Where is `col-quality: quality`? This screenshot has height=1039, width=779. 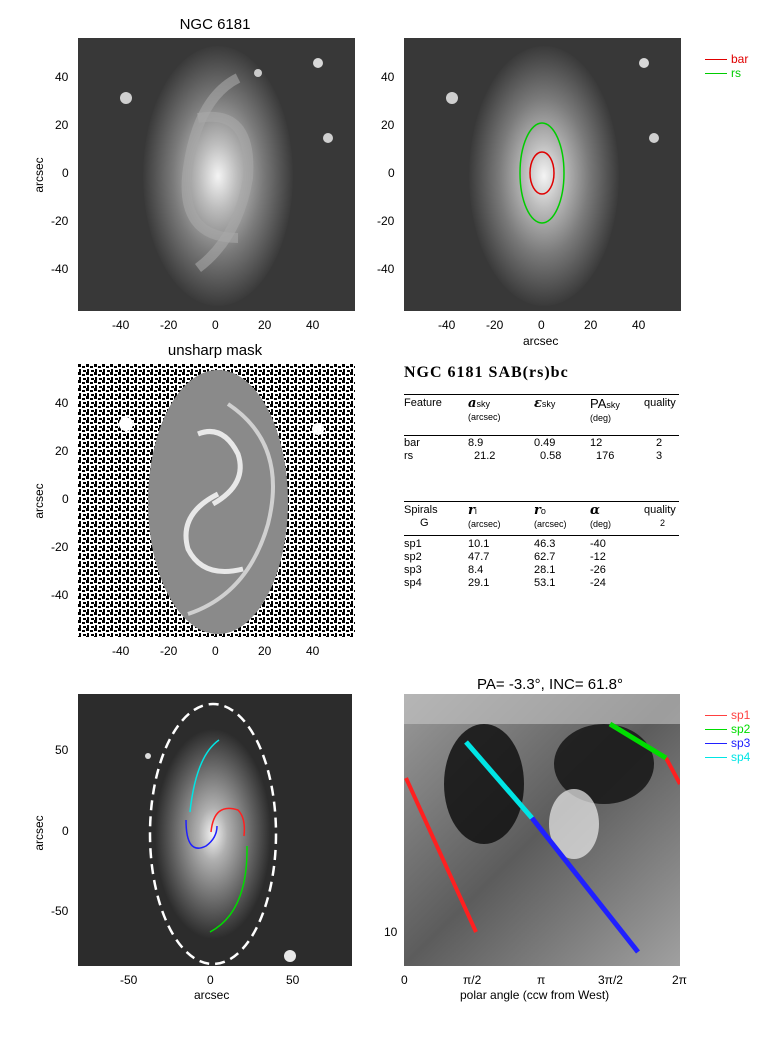 col-quality: quality is located at coordinates (660, 403).